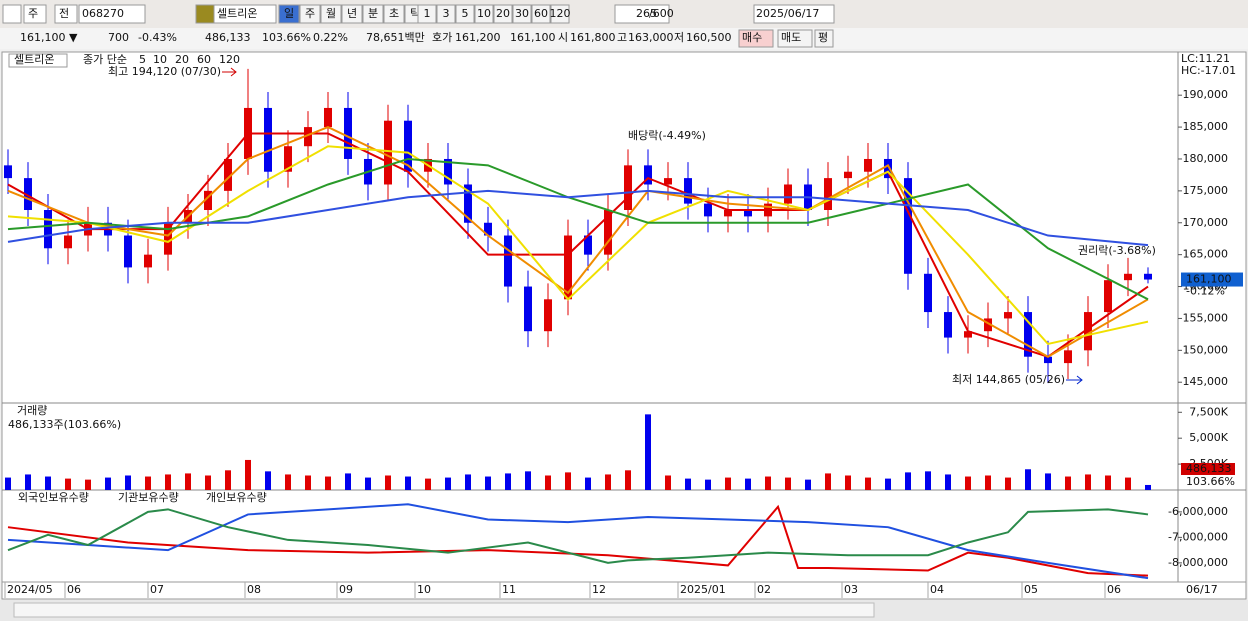  Describe the element at coordinates (679, 37) in the screenshot. I see `quote-low-label: 저` at that location.